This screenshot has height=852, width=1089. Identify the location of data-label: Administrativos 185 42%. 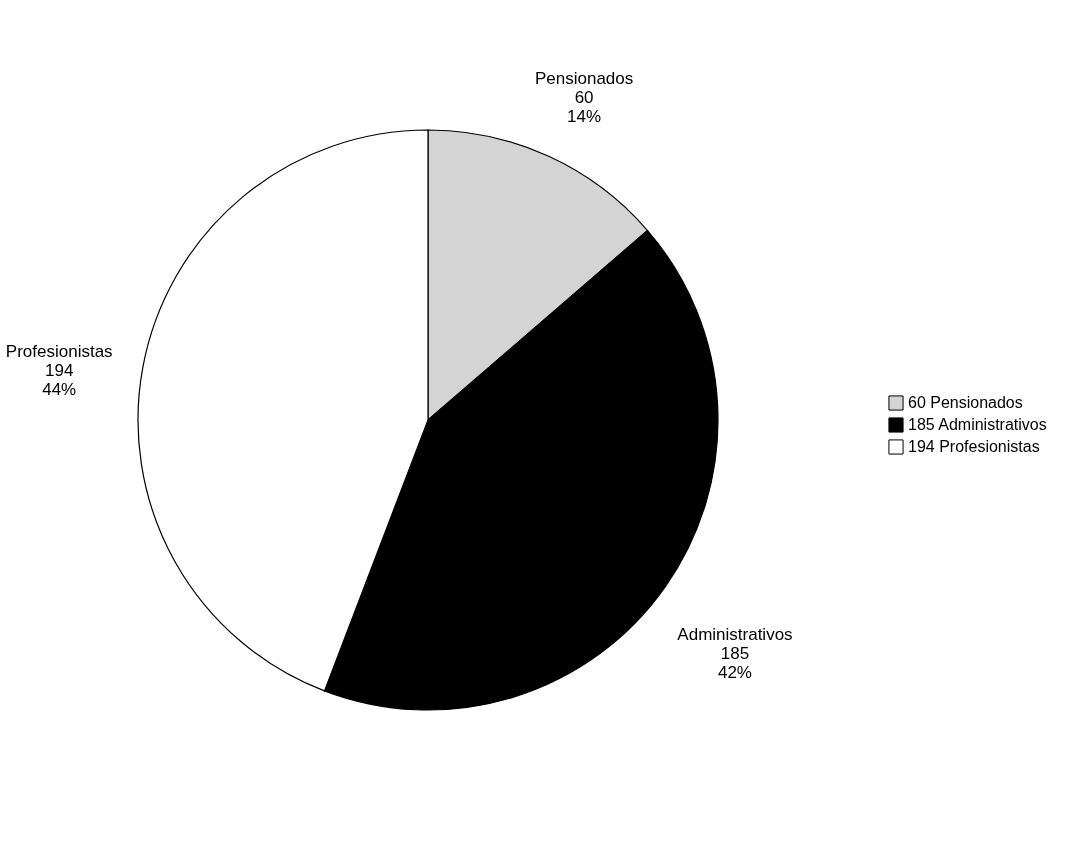
(735, 654).